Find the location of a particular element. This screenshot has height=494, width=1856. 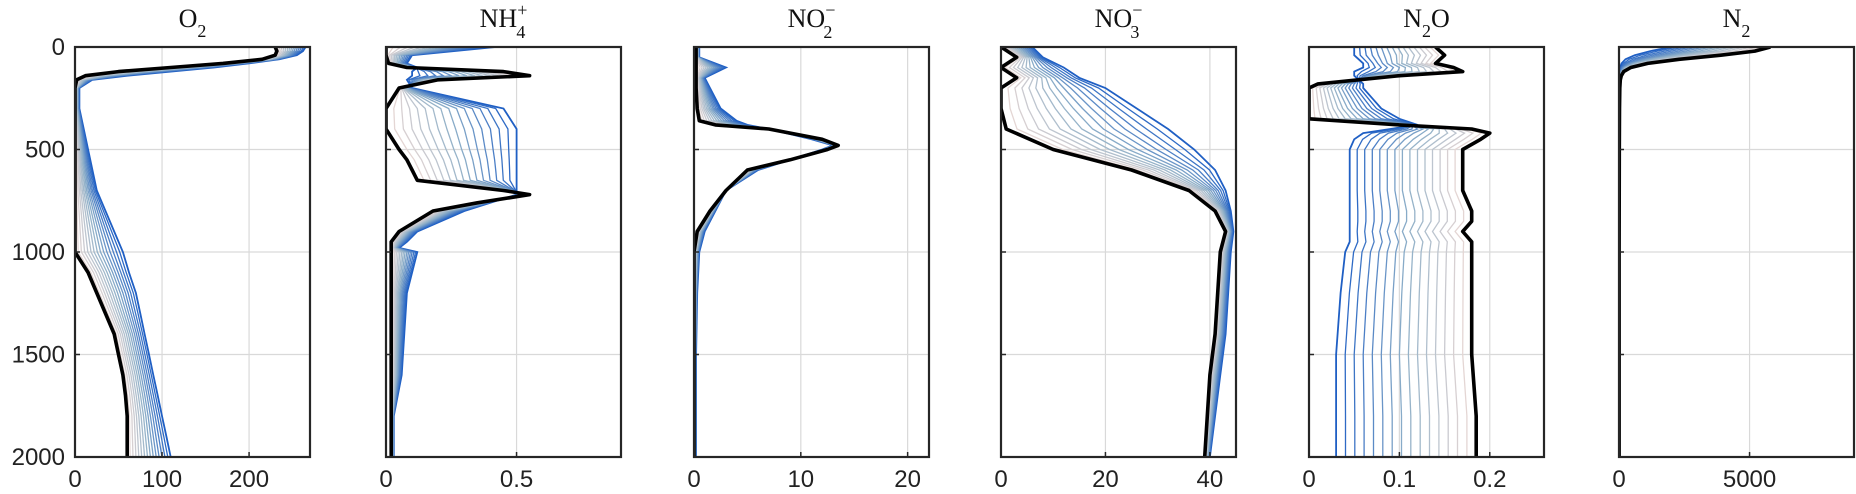

panel-title: N2 is located at coordinates (1737, 22).